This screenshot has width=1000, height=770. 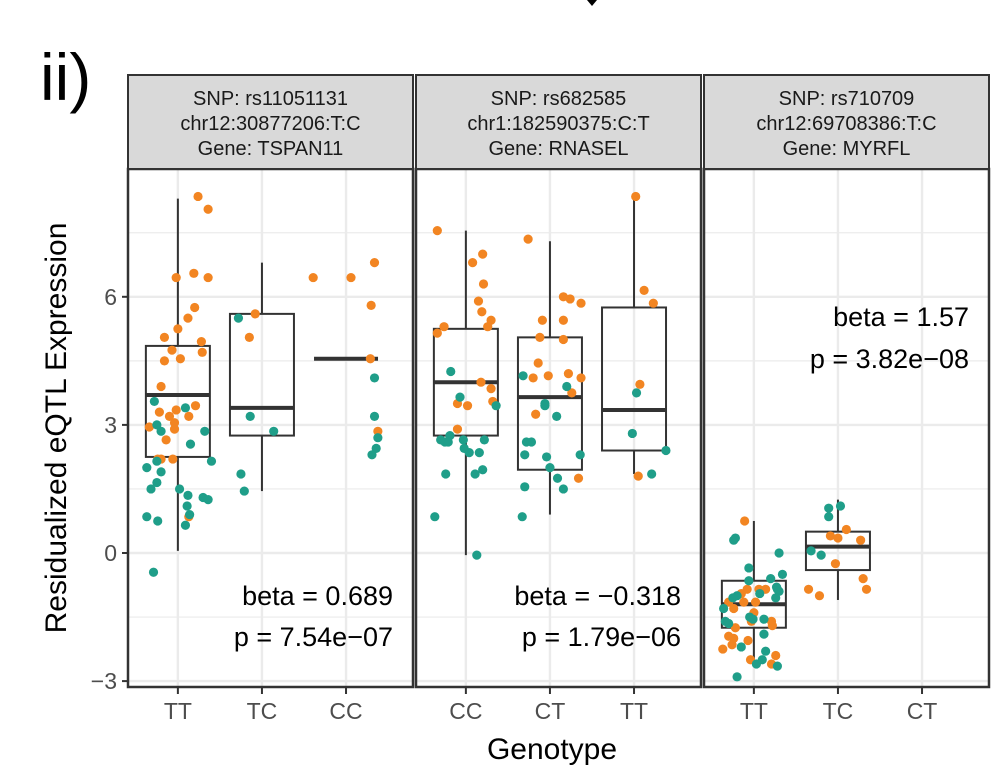 I want to click on y-tick-label: 6, so click(x=110, y=297).